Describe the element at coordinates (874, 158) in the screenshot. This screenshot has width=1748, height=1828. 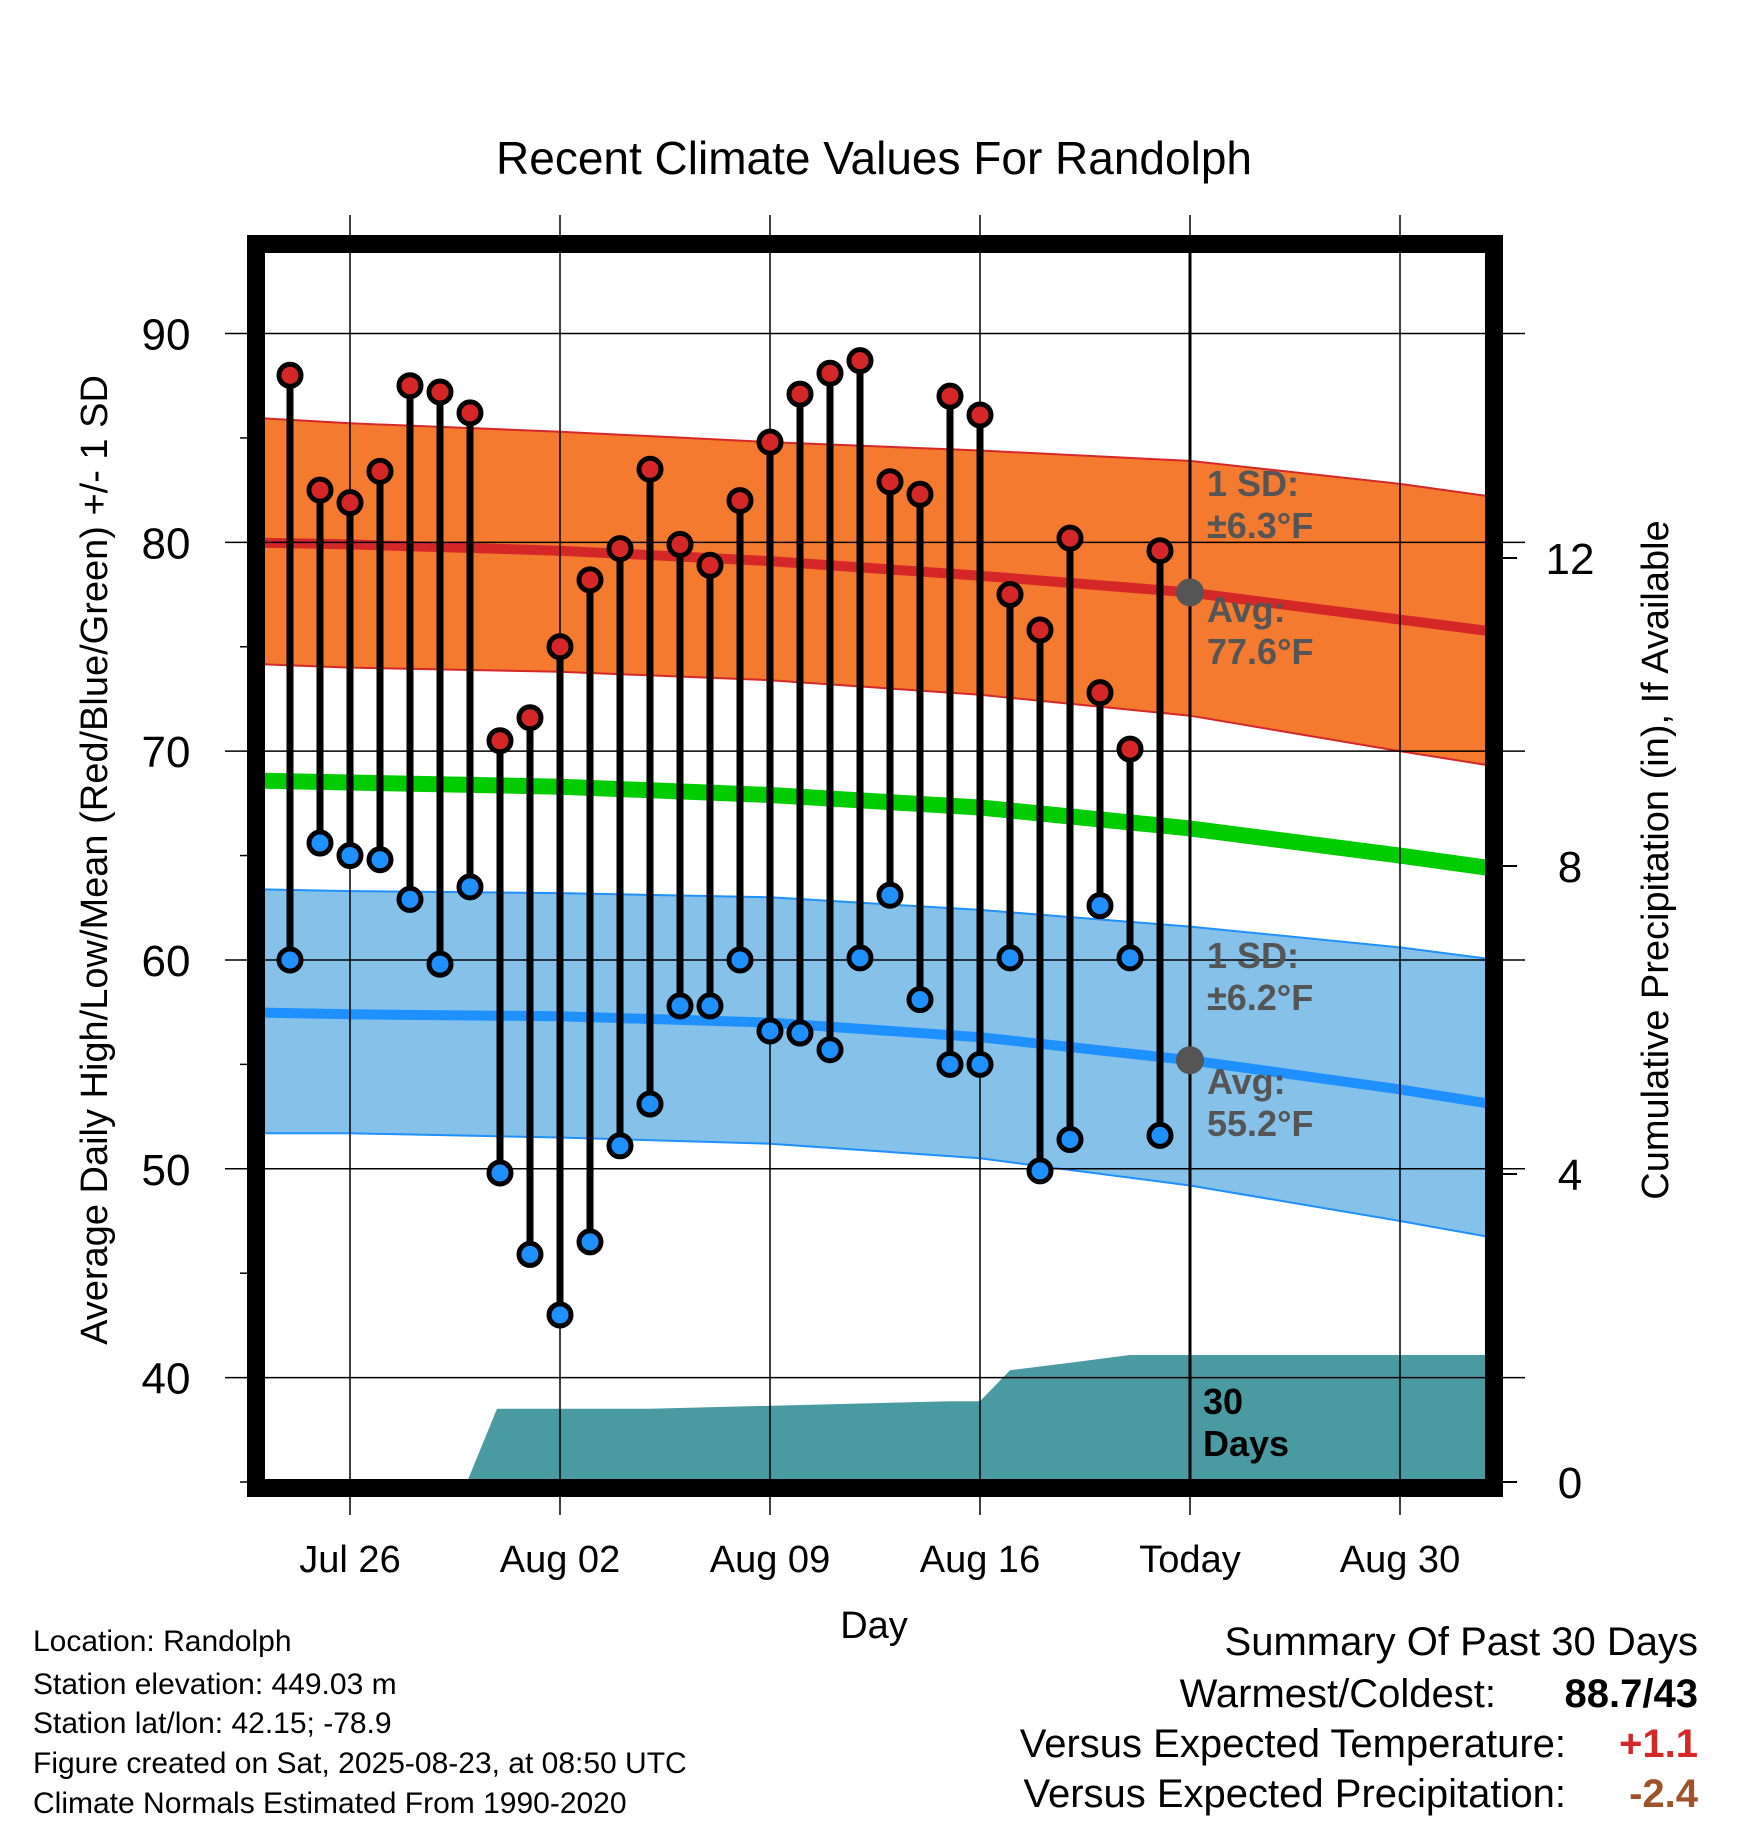
I see `chart-title: Recent Climate Values For Randolph` at that location.